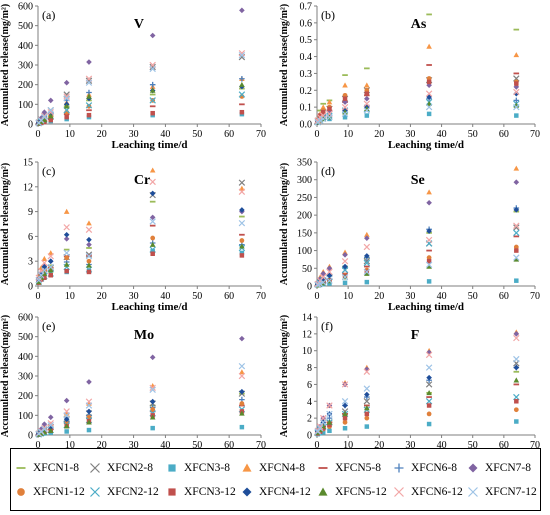 The image size is (550, 515). Describe the element at coordinates (306, 7) in the screenshot. I see `y-tick-label: 0.7` at that location.